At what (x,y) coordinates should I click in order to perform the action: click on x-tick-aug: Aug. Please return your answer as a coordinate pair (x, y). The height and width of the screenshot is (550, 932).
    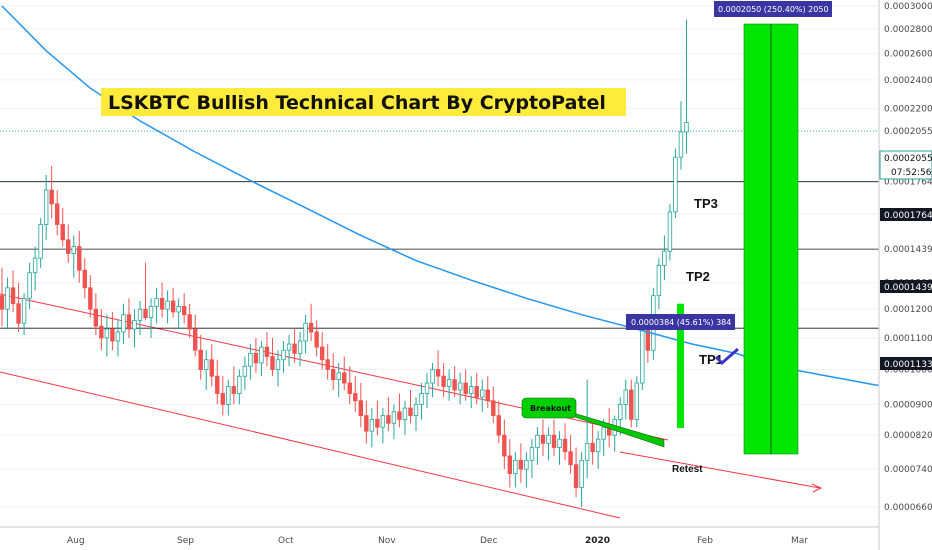
    Looking at the image, I should click on (76, 541).